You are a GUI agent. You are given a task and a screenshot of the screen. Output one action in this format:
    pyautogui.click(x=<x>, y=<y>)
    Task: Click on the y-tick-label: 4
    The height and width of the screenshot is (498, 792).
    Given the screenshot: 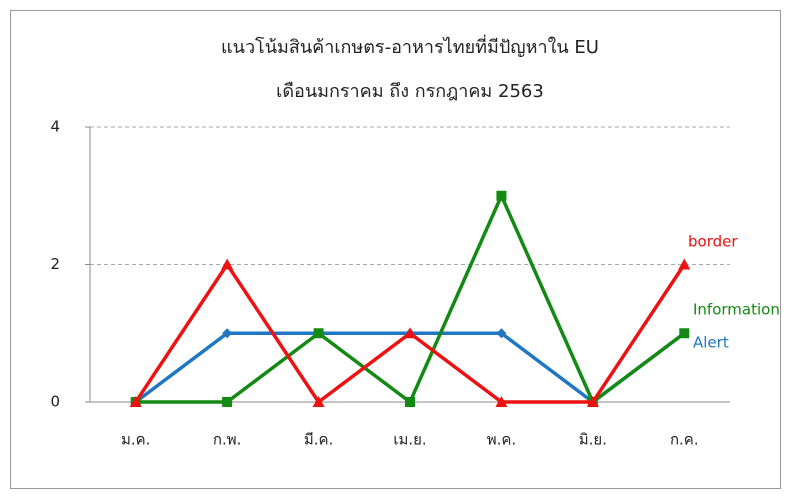 What is the action you would take?
    pyautogui.click(x=55, y=127)
    